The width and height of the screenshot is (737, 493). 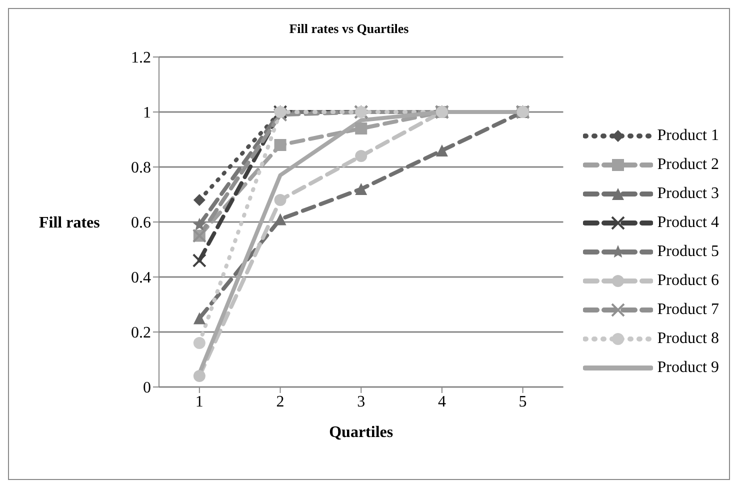 What do you see at coordinates (141, 58) in the screenshot?
I see `y-tick-label: 1.2` at bounding box center [141, 58].